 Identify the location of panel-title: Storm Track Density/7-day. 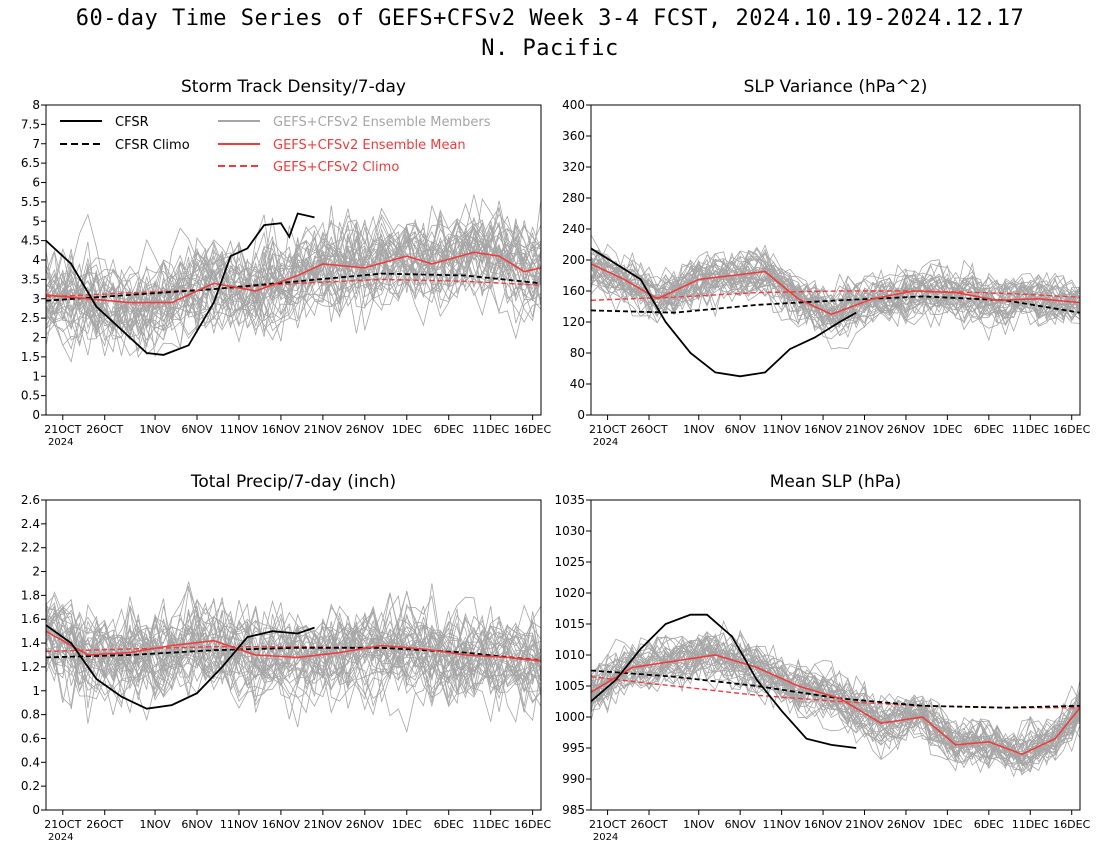
(293, 87).